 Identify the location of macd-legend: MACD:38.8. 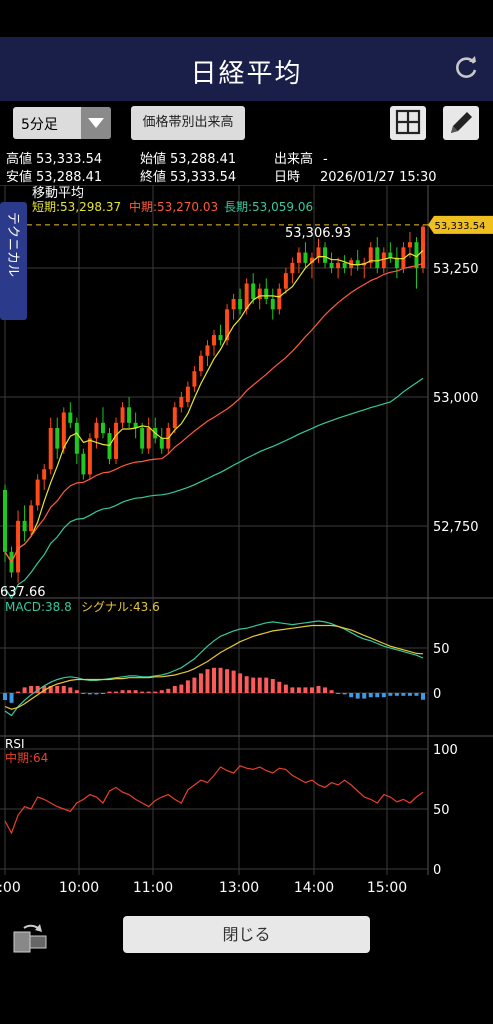
(38, 607).